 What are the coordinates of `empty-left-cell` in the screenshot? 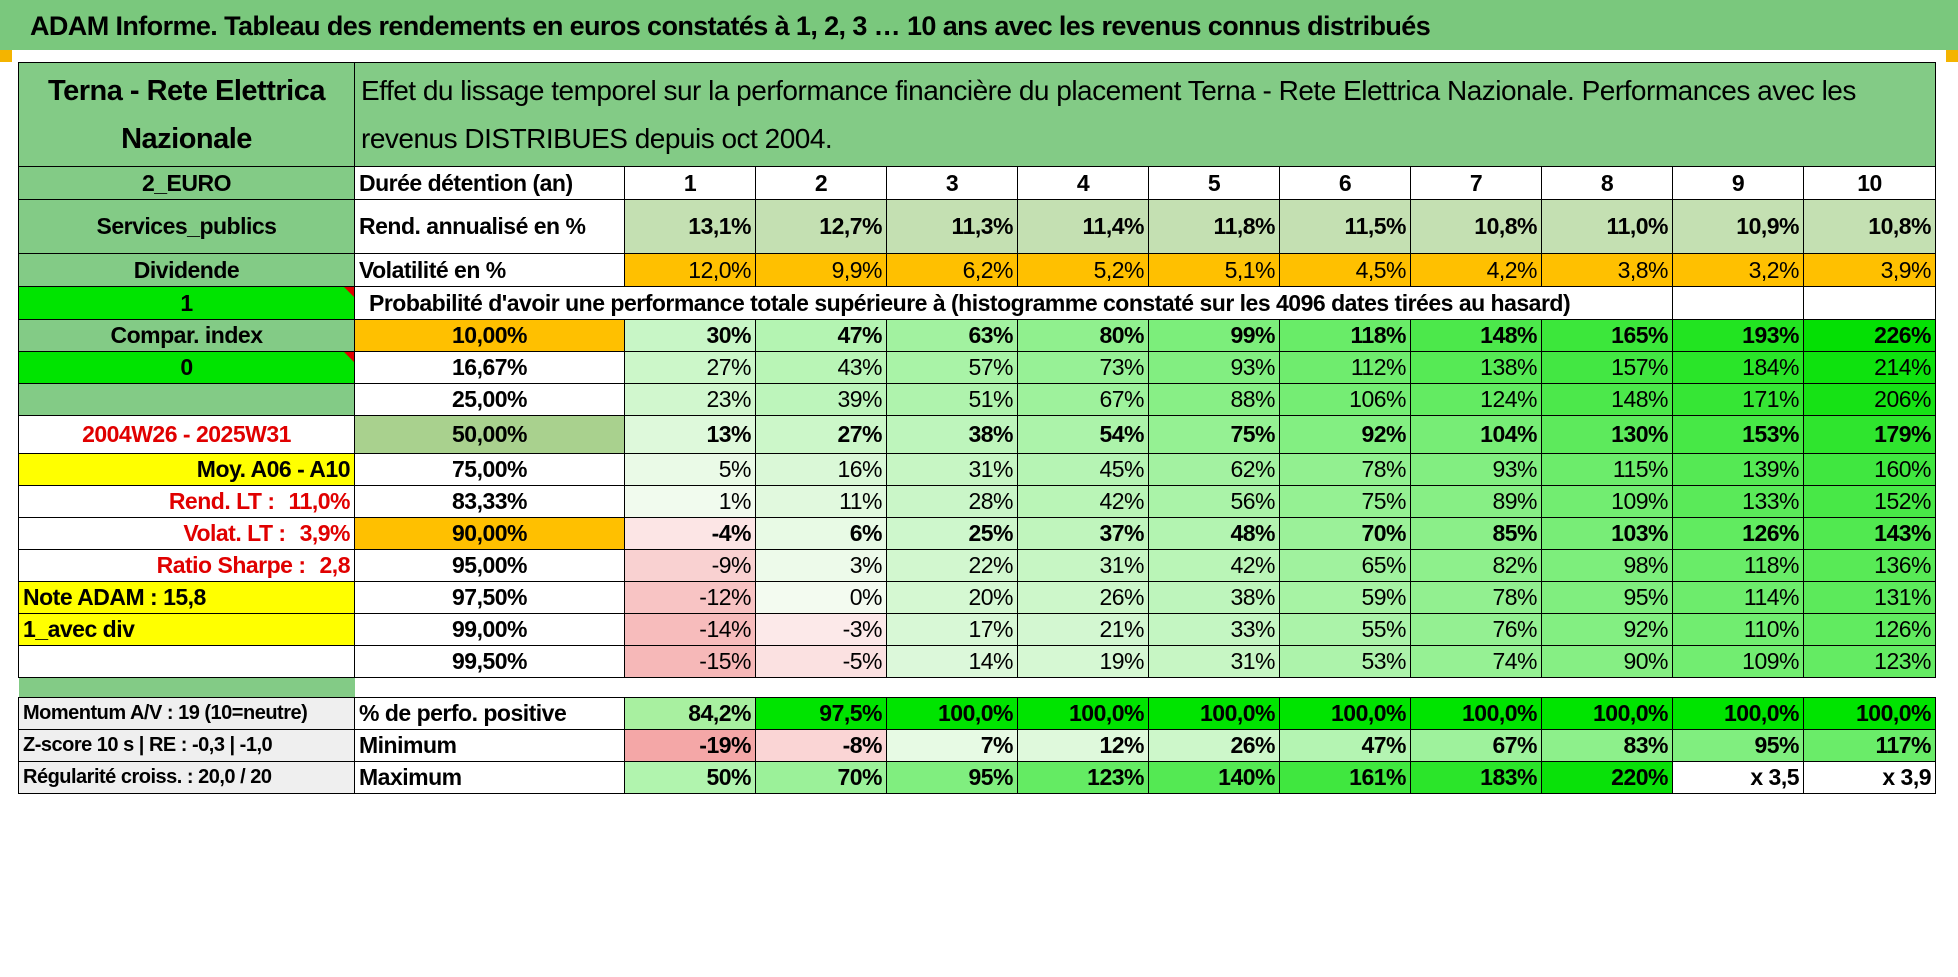 It's located at (186, 399).